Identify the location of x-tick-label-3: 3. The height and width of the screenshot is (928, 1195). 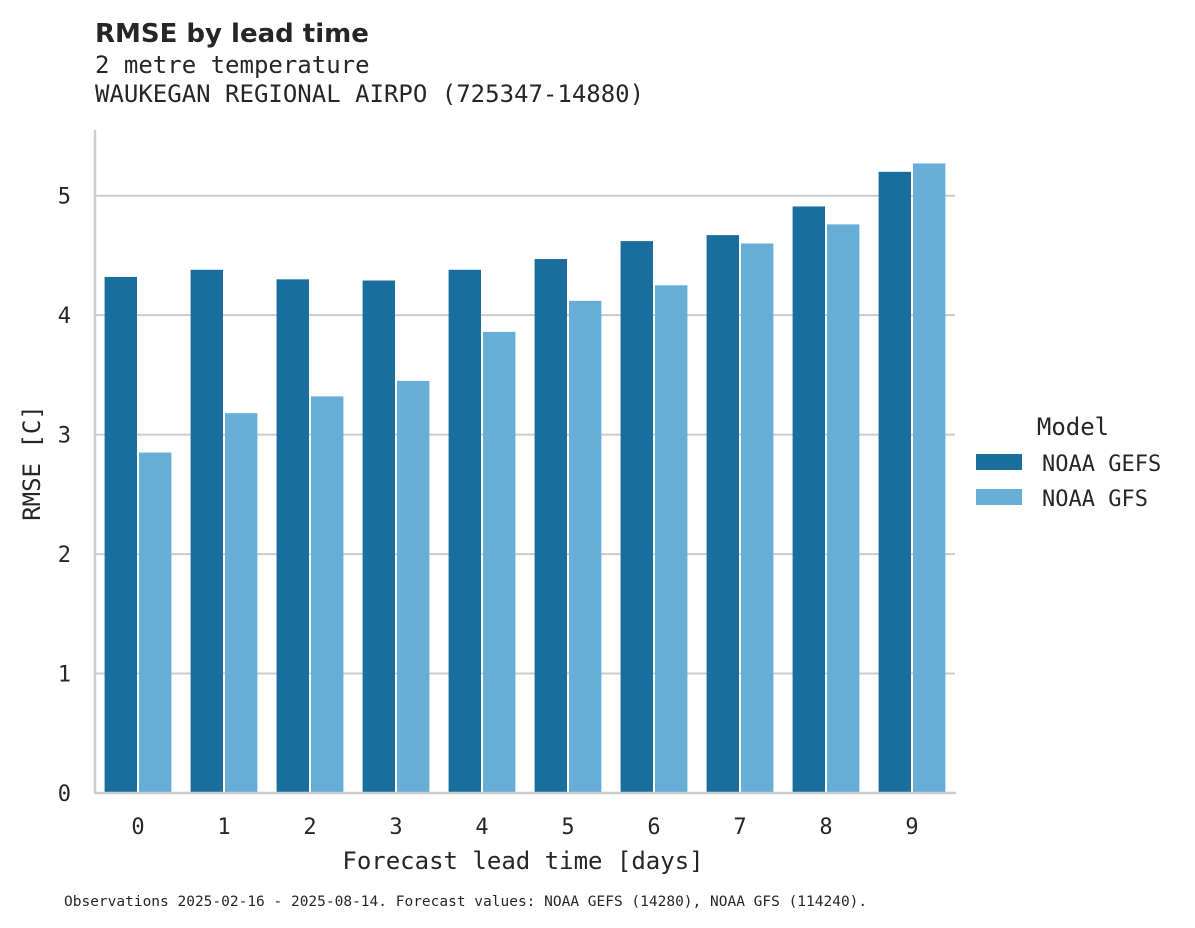
(395, 827).